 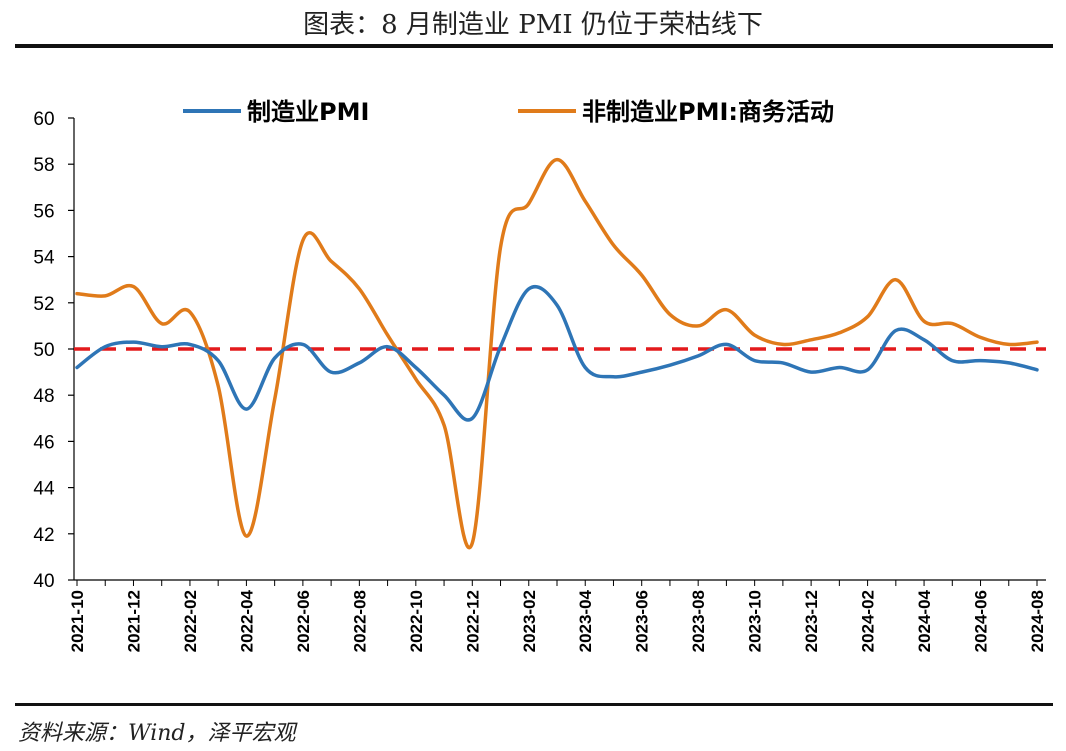 I want to click on x-tick-label: 2024-02, so click(x=868, y=621).